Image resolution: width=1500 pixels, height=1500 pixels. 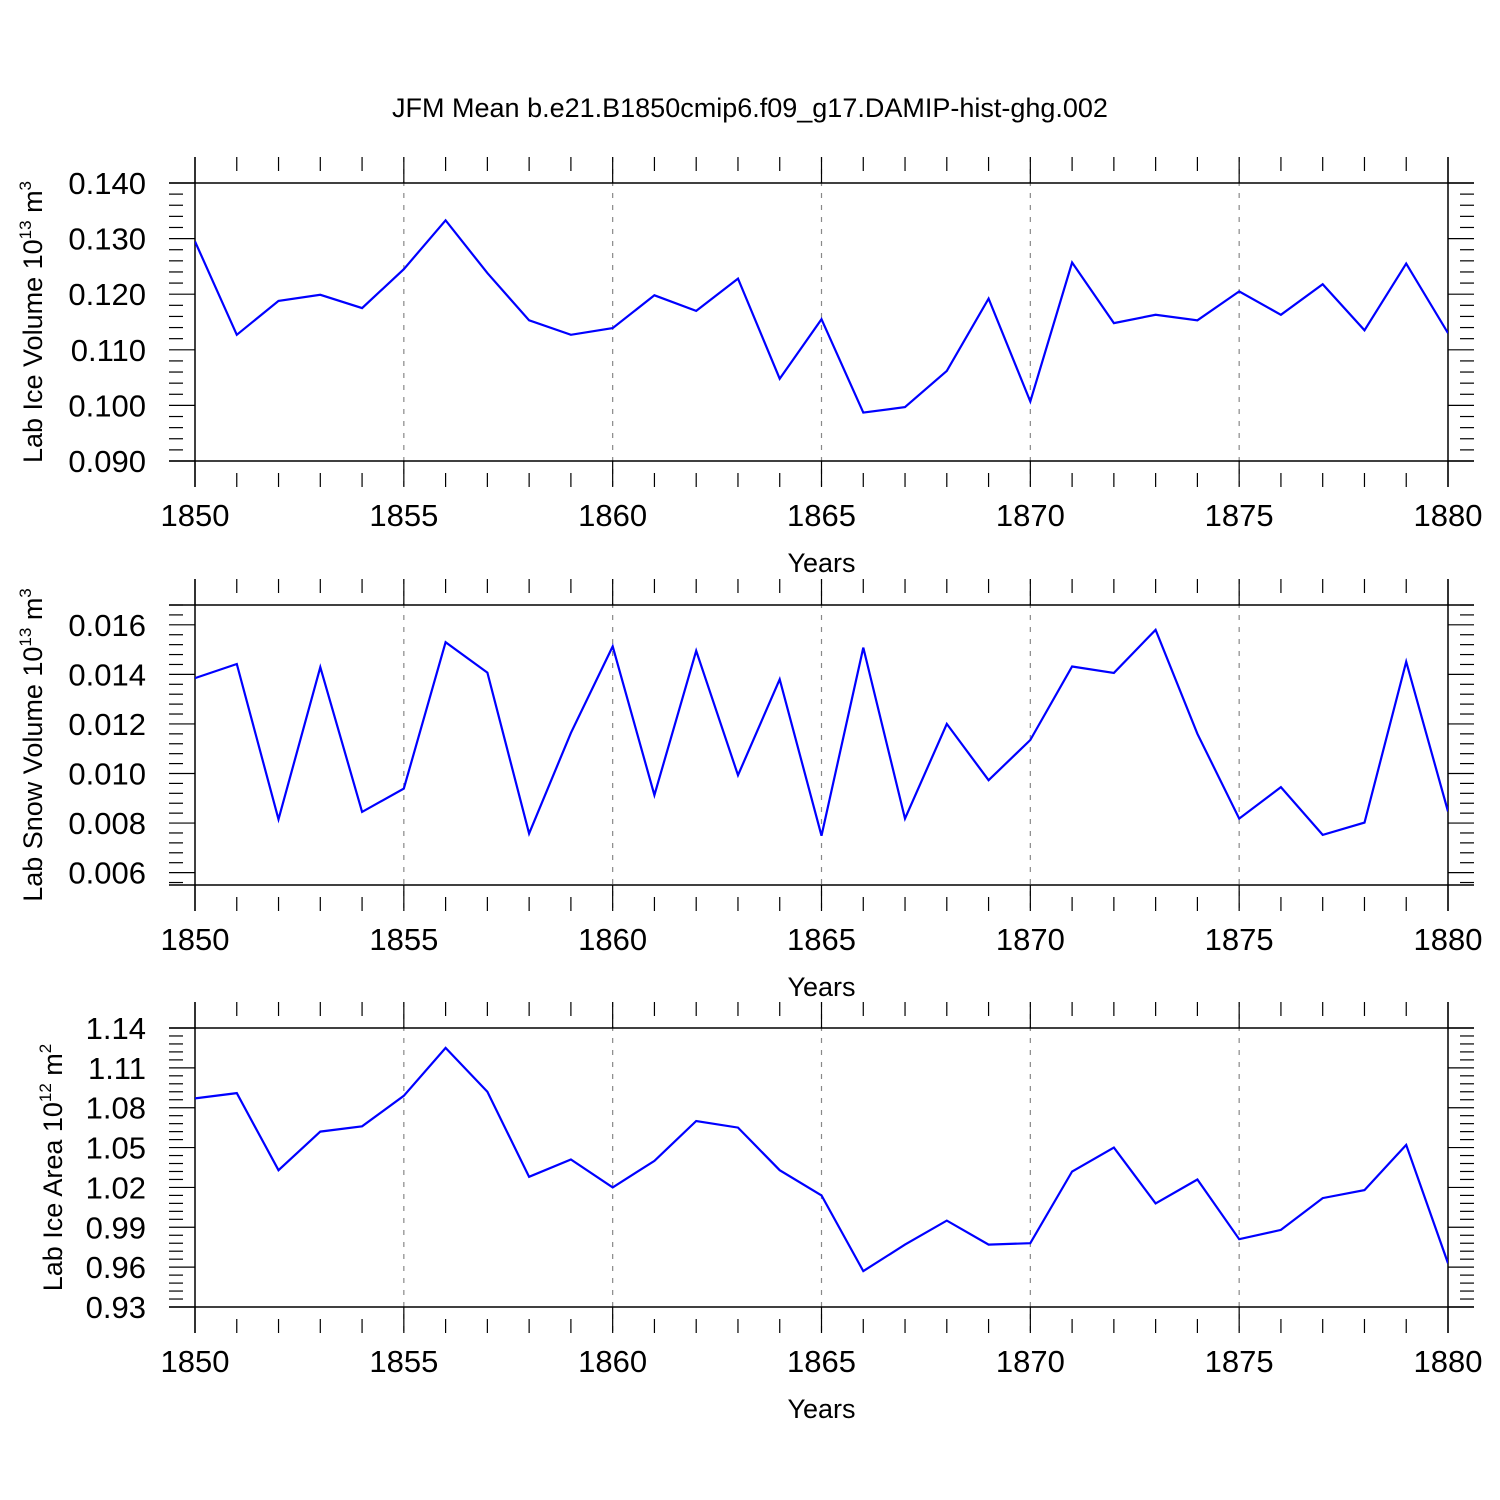 I want to click on y-tick-label: 1.02, so click(x=116, y=1187).